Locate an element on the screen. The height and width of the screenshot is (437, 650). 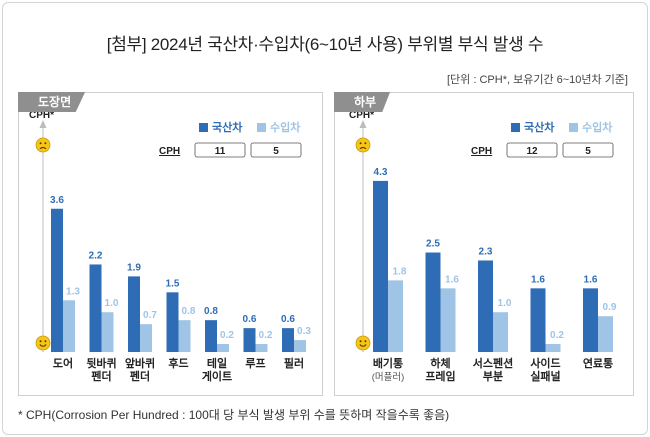
bar-value-label: 4.3 is located at coordinates (381, 172).